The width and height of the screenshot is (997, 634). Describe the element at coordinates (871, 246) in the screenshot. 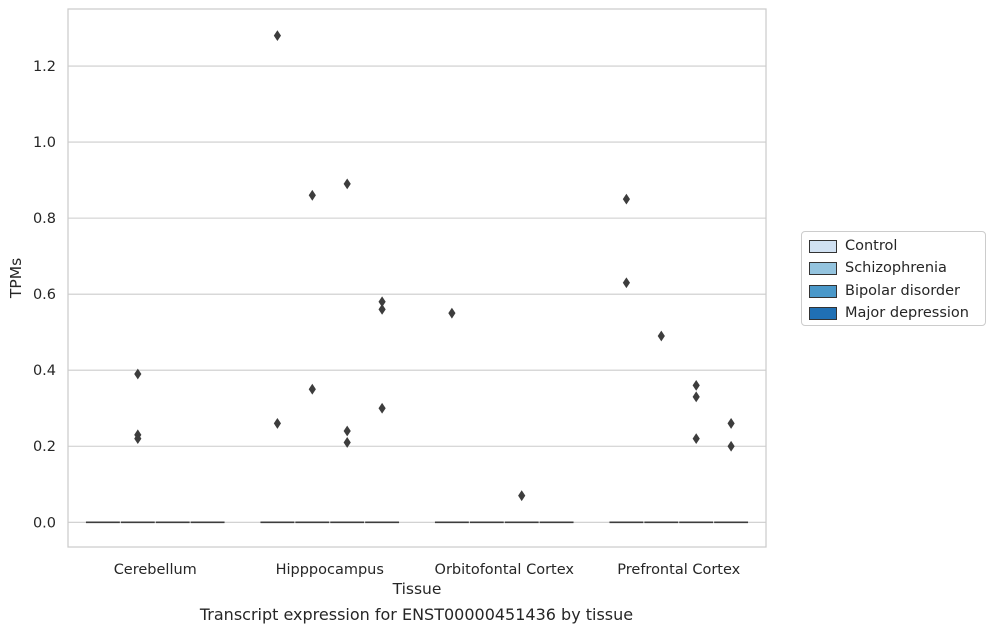

I see `legend-label-control: Control` at that location.